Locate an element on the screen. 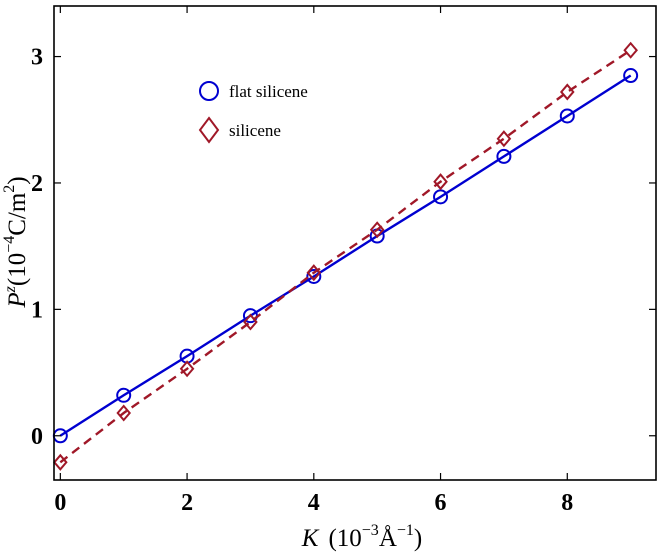 The image size is (664, 552). y-tick-label: 3 is located at coordinates (37, 58).